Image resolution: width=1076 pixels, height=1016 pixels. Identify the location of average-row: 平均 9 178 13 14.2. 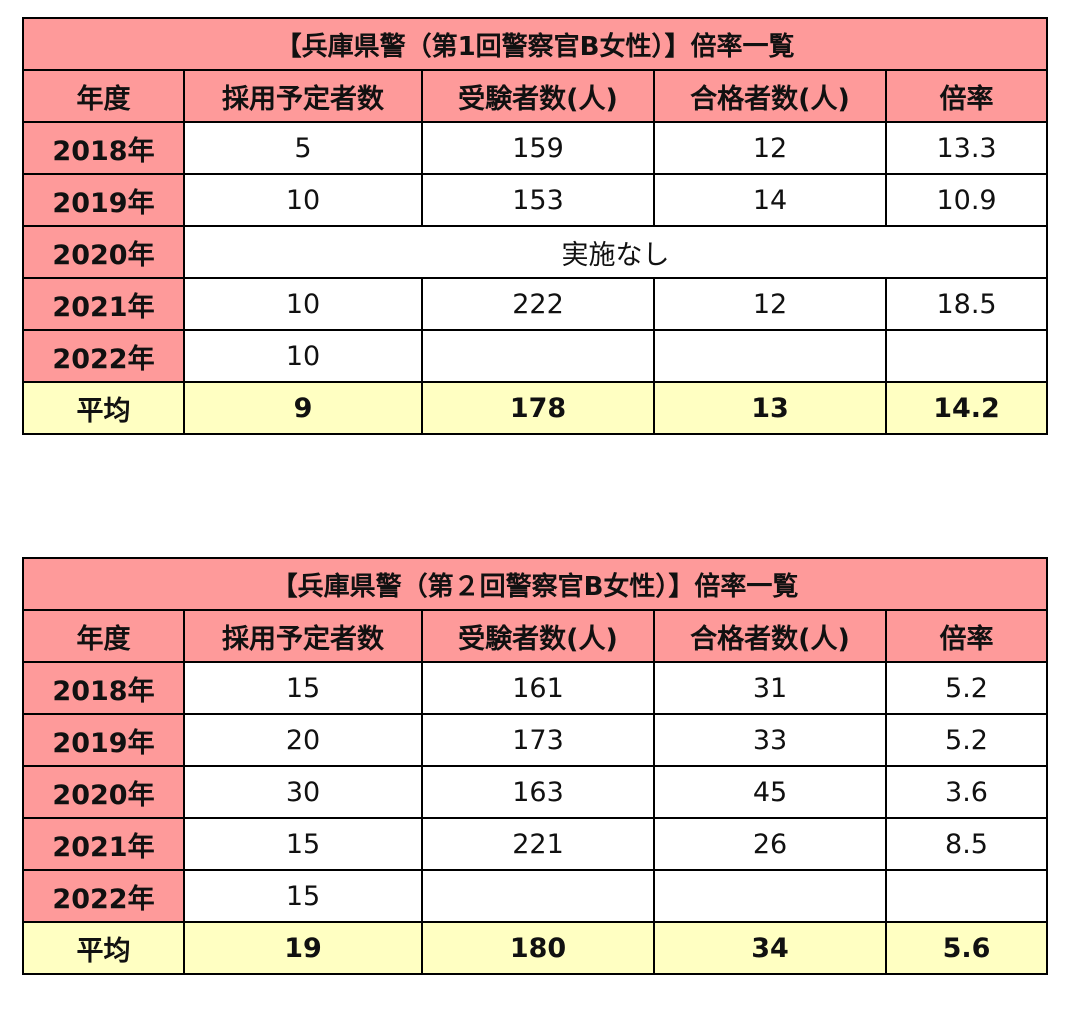
(535, 408).